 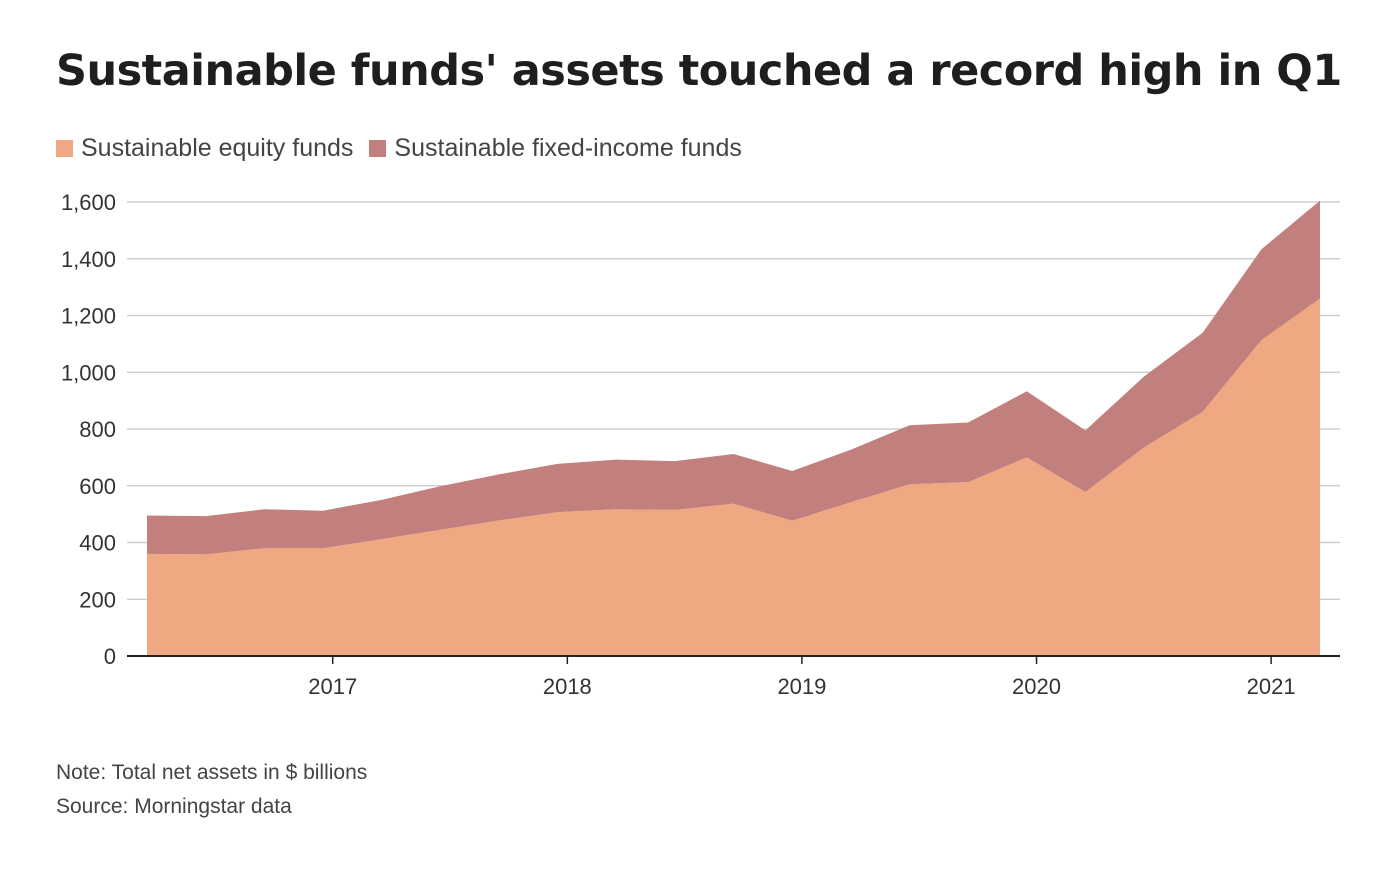 I want to click on y-tick-label: 400, so click(x=97, y=543).